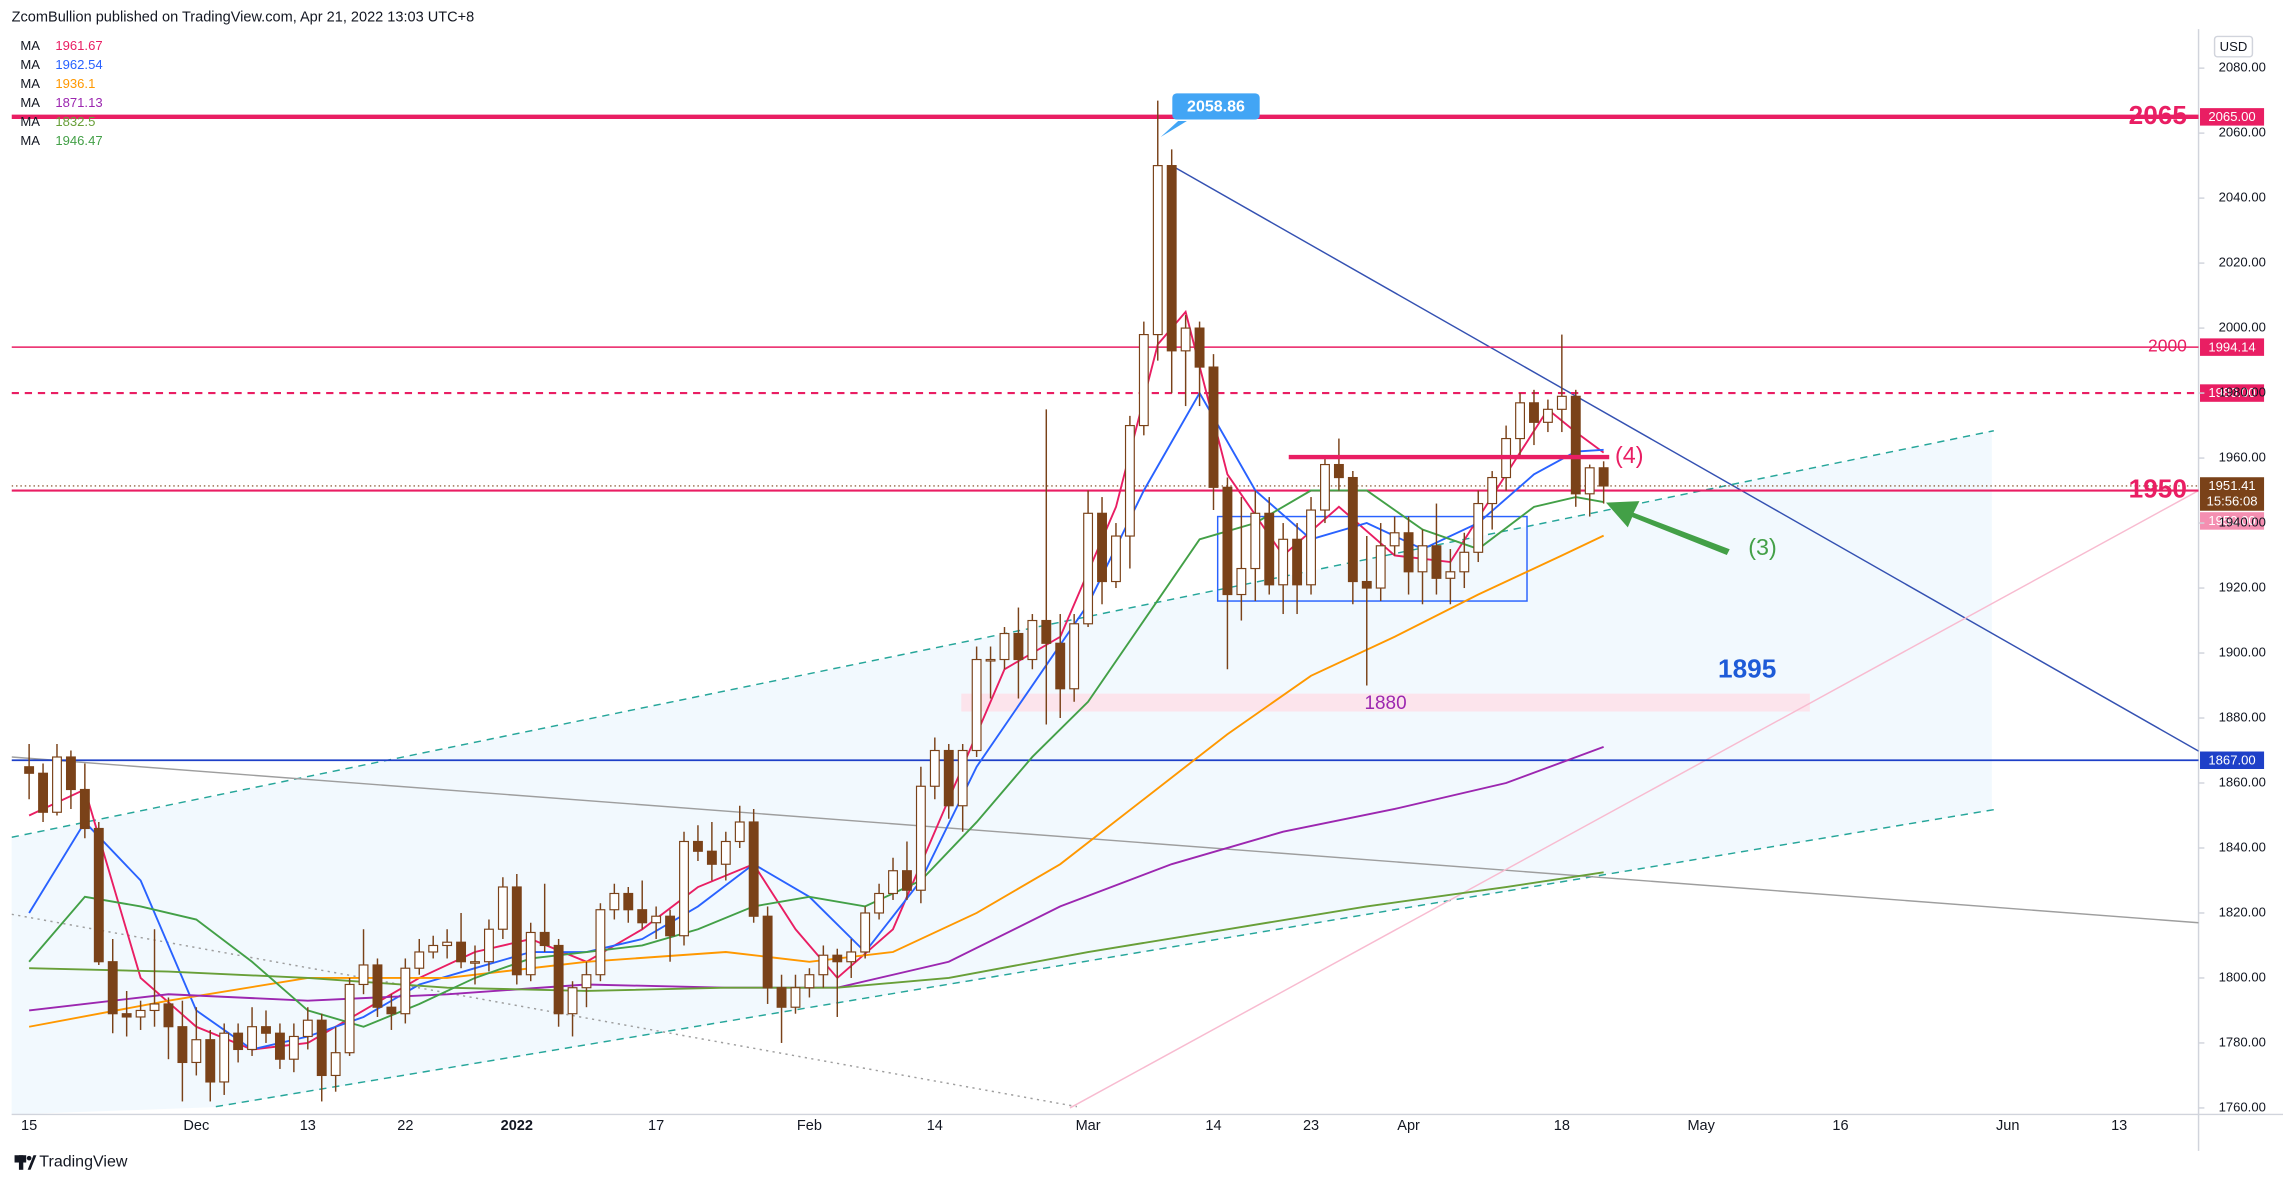  What do you see at coordinates (2231, 116) in the screenshot?
I see `price-tag-label: 2065.00` at bounding box center [2231, 116].